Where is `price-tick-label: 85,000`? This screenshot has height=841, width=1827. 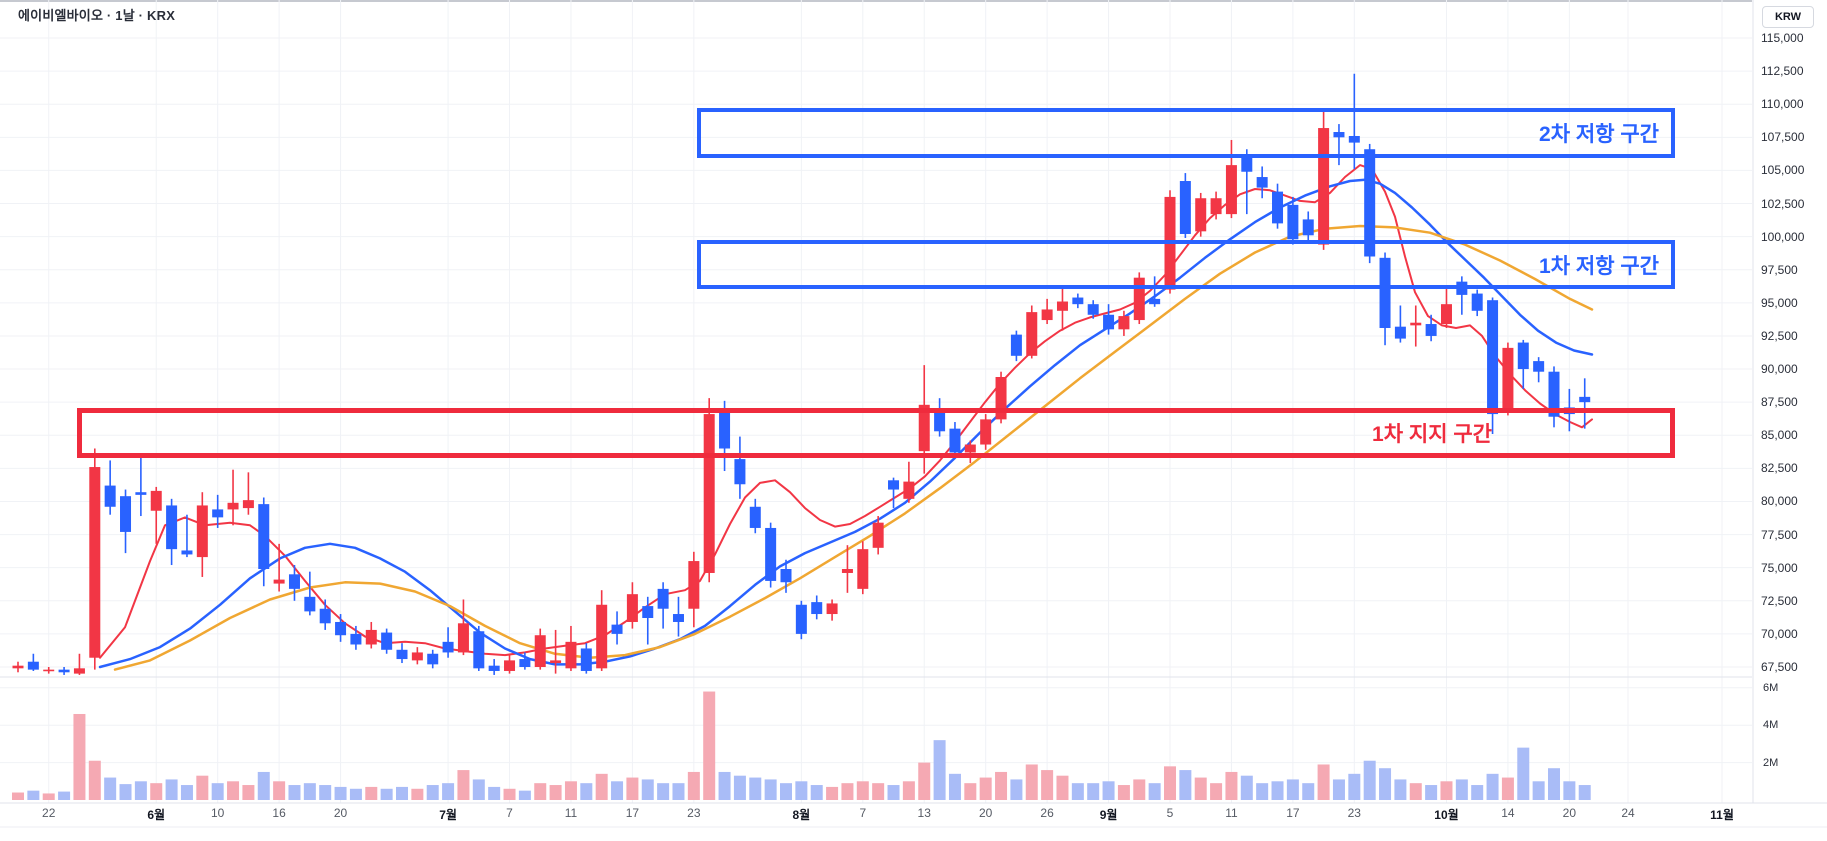 price-tick-label: 85,000 is located at coordinates (1779, 435).